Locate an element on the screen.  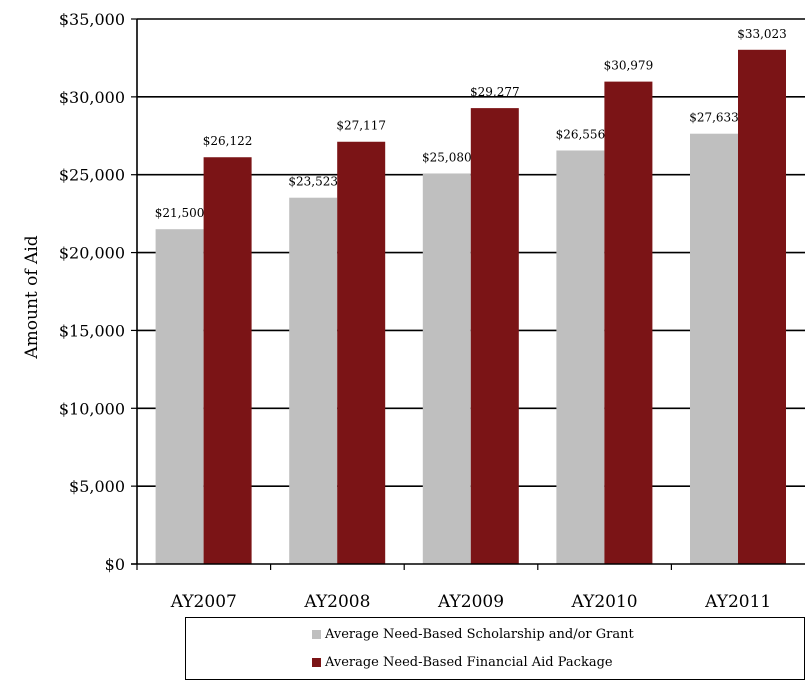
x-tick-labels: AY2007 AY2008 AY2009 AY2010 AY2011 is located at coordinates (470, 602).